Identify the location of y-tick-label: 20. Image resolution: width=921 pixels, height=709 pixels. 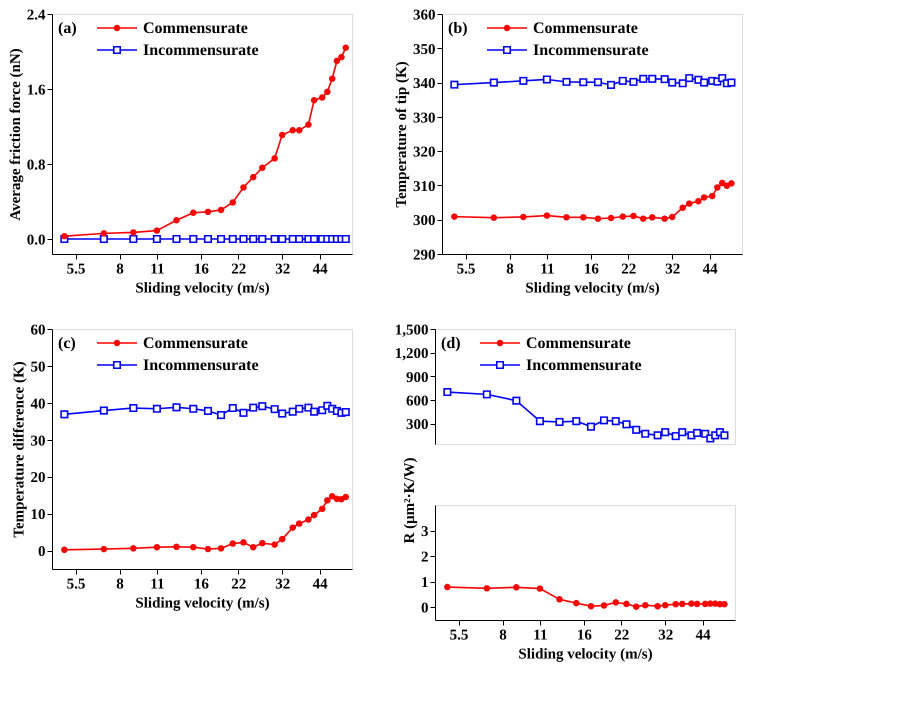
(38, 478).